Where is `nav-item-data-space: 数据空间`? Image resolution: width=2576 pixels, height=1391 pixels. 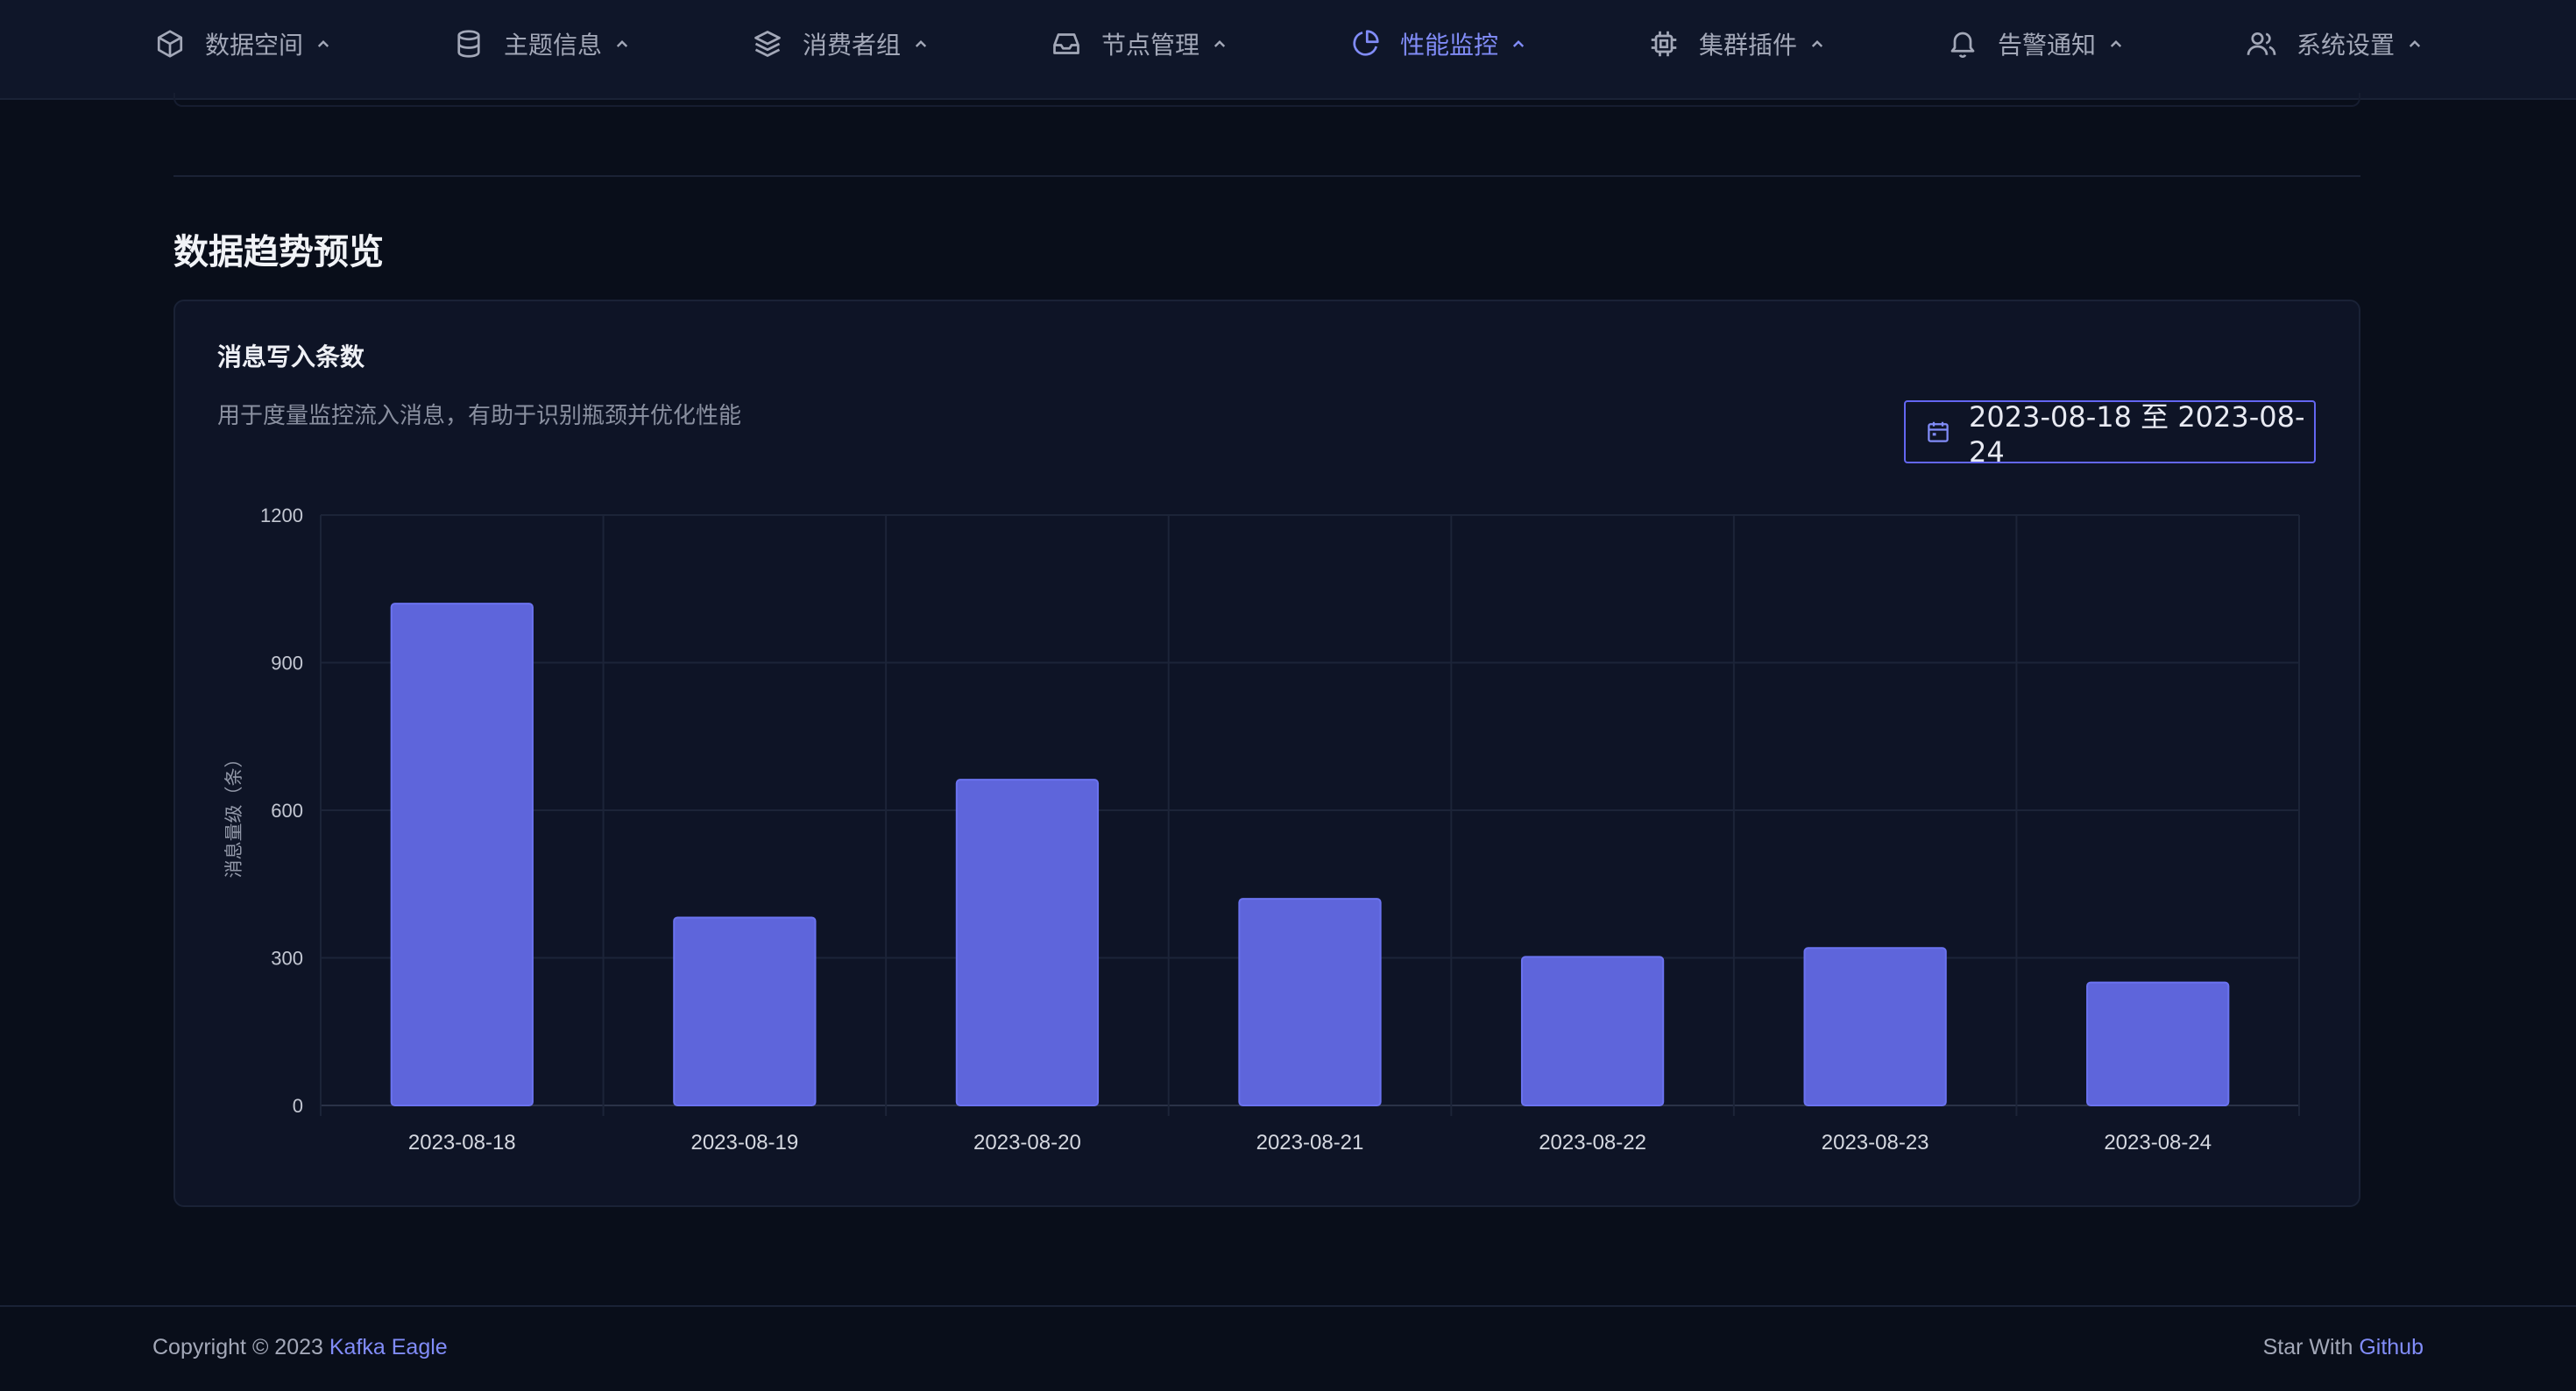
nav-item-data-space: 数据空间 is located at coordinates (241, 44).